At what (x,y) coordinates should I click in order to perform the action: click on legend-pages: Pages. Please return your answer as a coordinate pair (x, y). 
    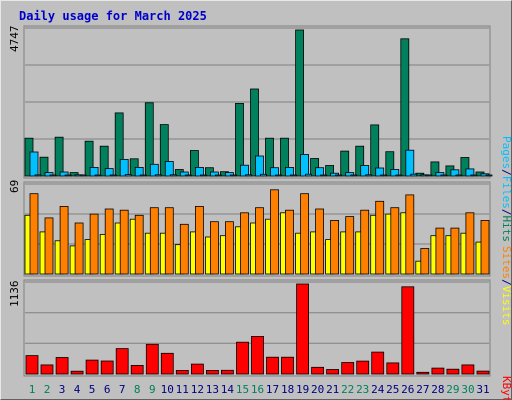
    Looking at the image, I should click on (506, 152).